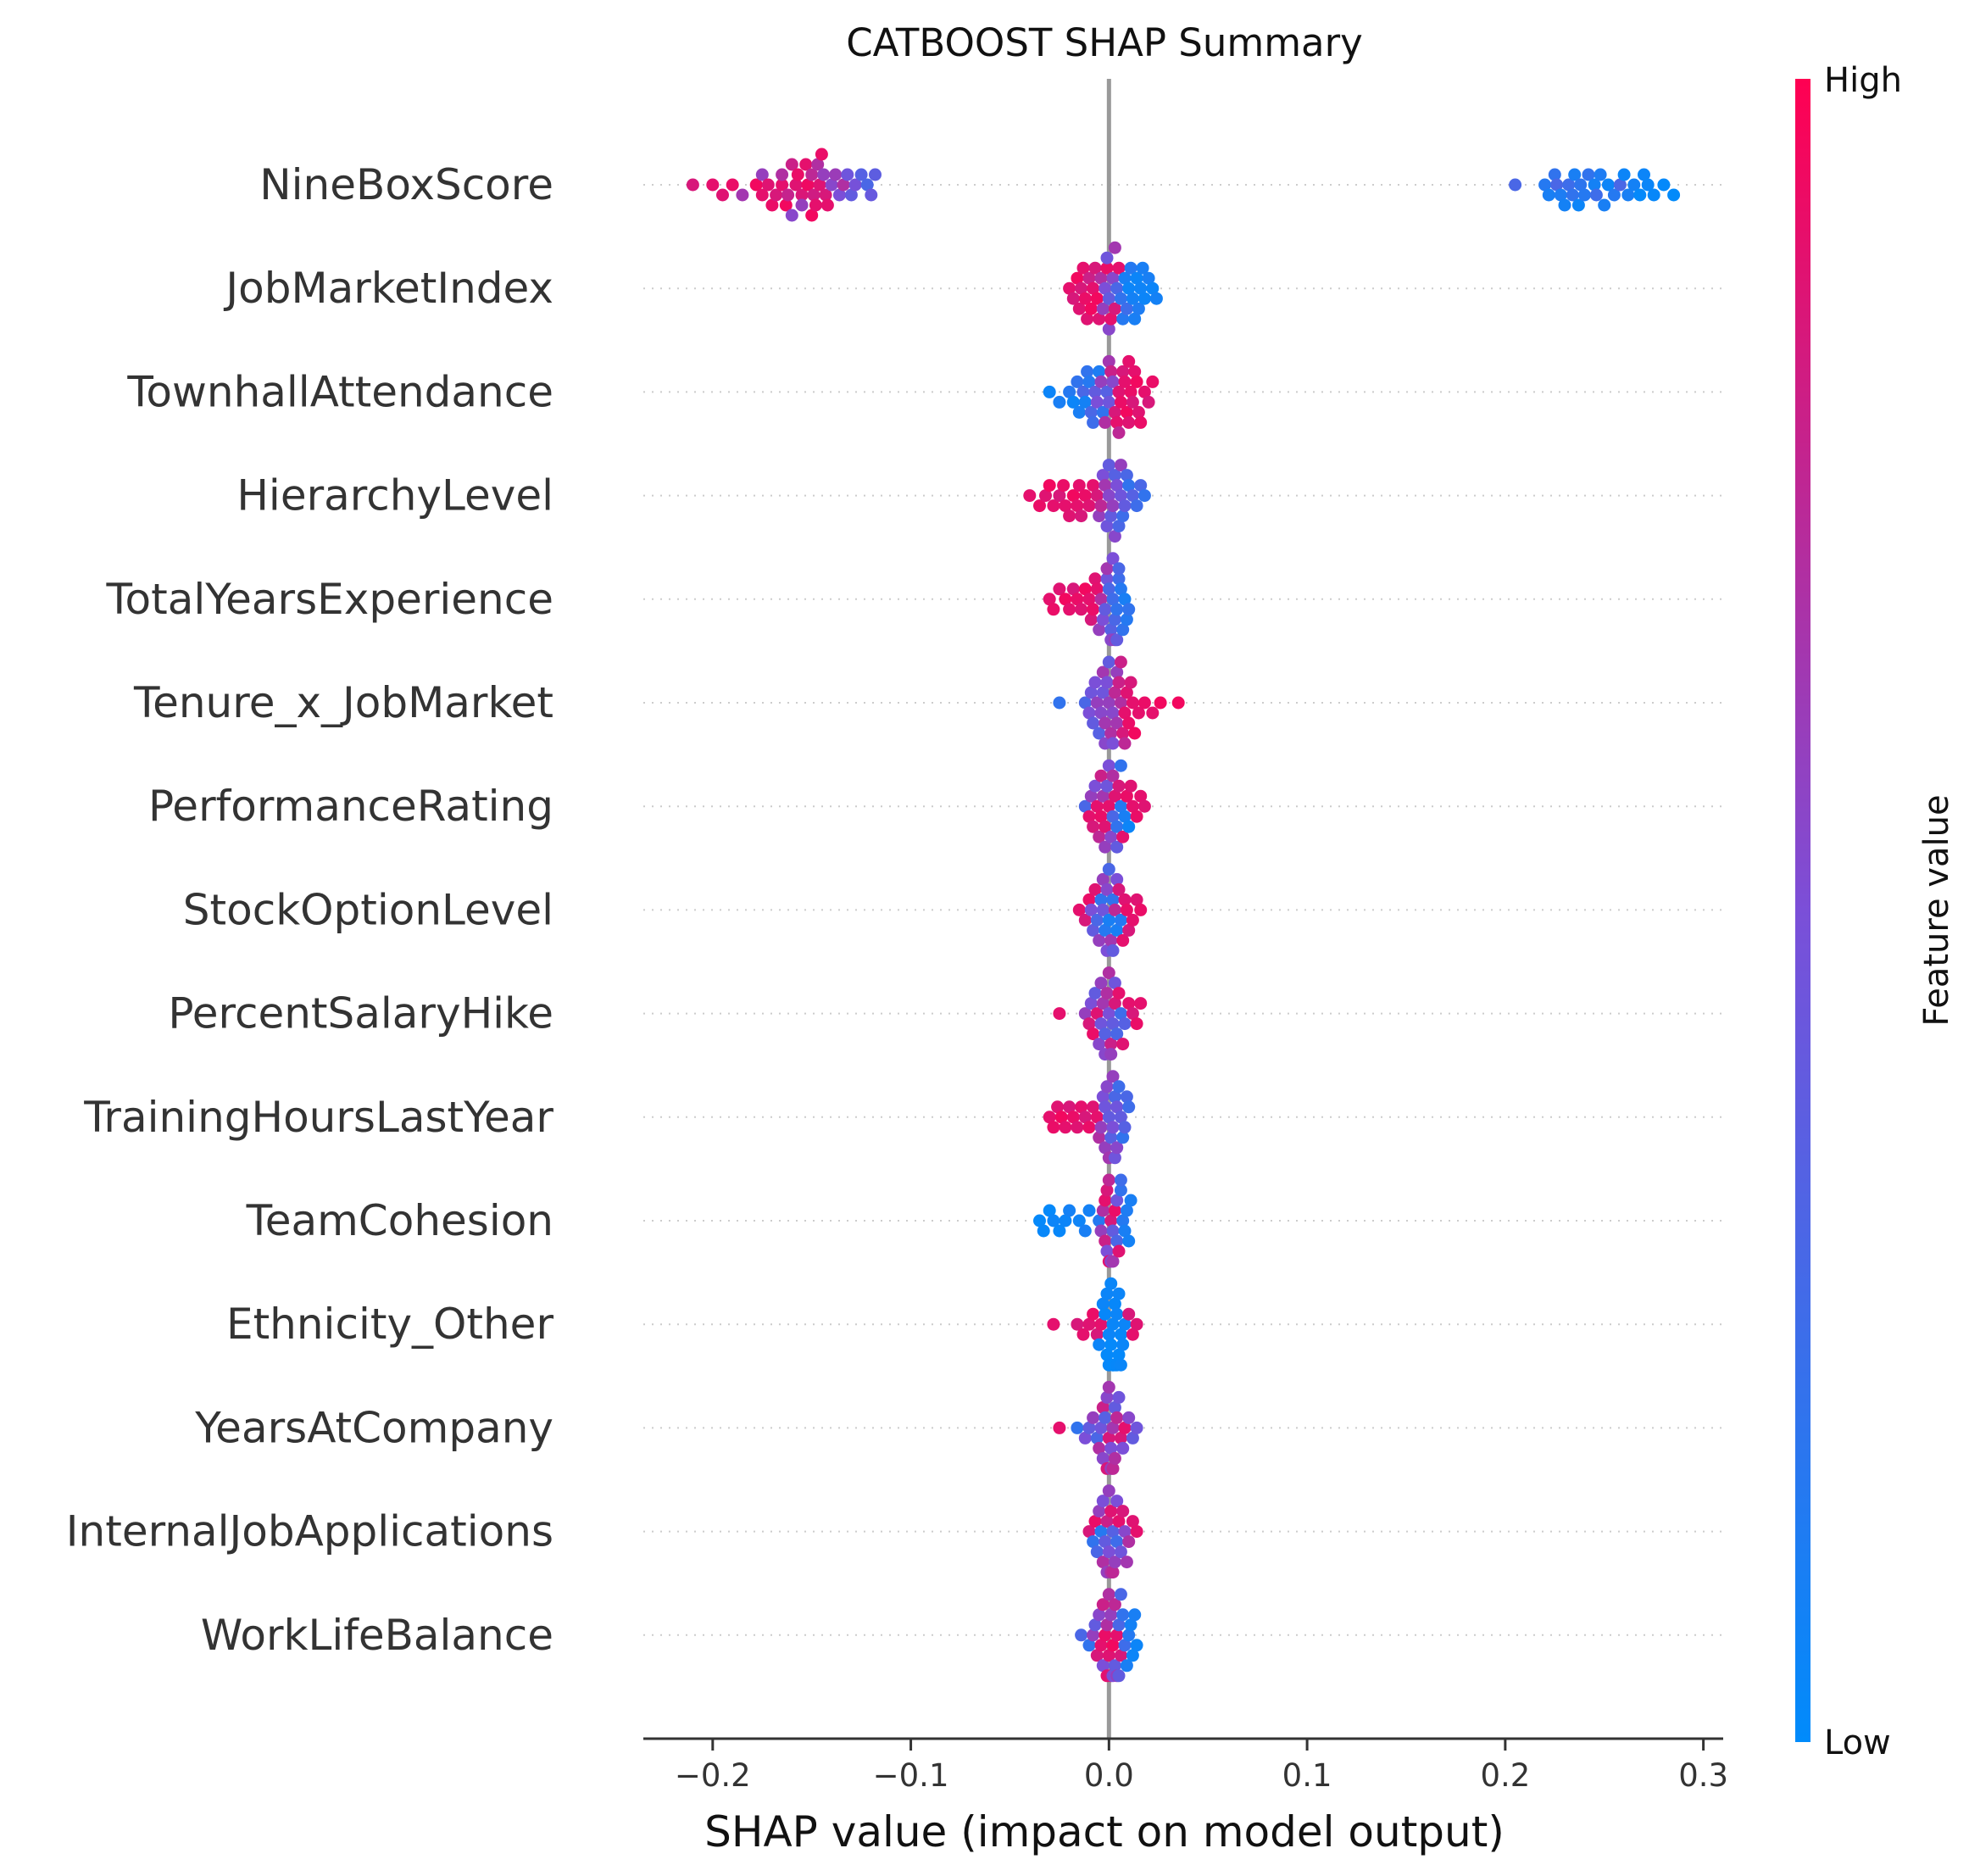 Image resolution: width=1969 pixels, height=1876 pixels. Describe the element at coordinates (1105, 1832) in the screenshot. I see `x-axis-title: SHAP value (impact on model output)` at that location.